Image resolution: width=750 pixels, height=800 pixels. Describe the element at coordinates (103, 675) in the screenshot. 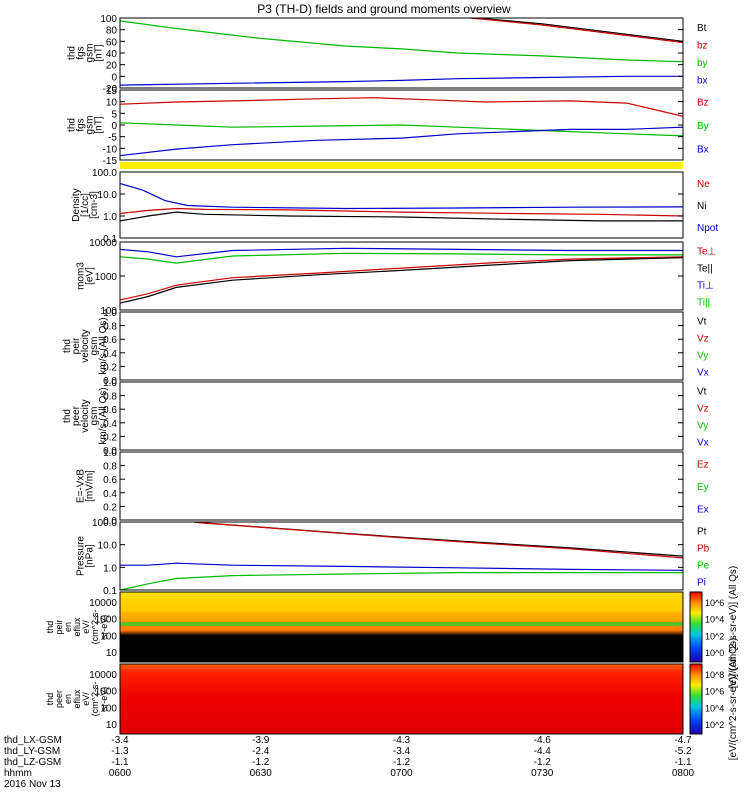

I see `y-tick-label: 10000` at that location.